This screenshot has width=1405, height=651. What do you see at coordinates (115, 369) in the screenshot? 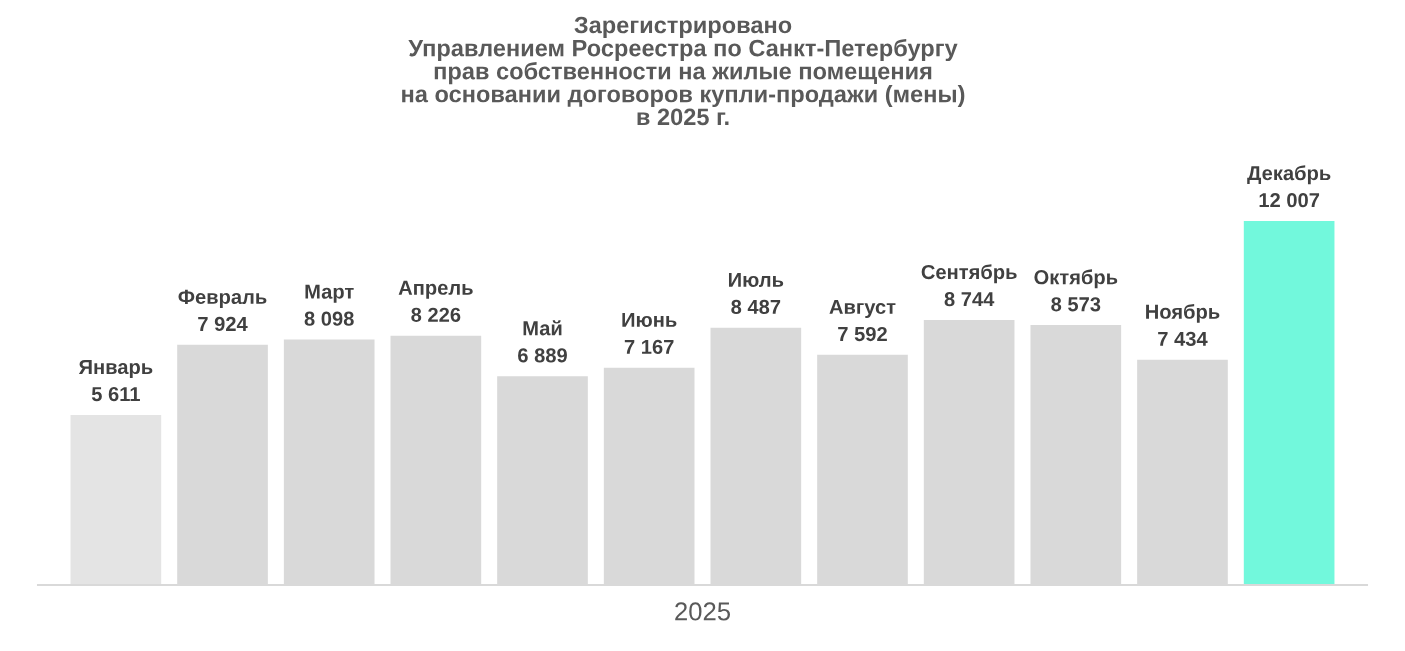
I see `x-tick-label: Январь` at bounding box center [115, 369].